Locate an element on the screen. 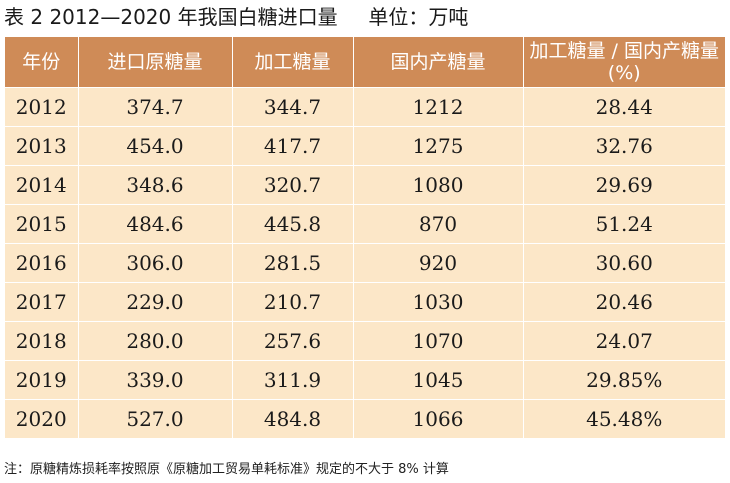 This screenshot has height=483, width=730. header-raw-sugar-import: 进口原糖量 is located at coordinates (155, 62).